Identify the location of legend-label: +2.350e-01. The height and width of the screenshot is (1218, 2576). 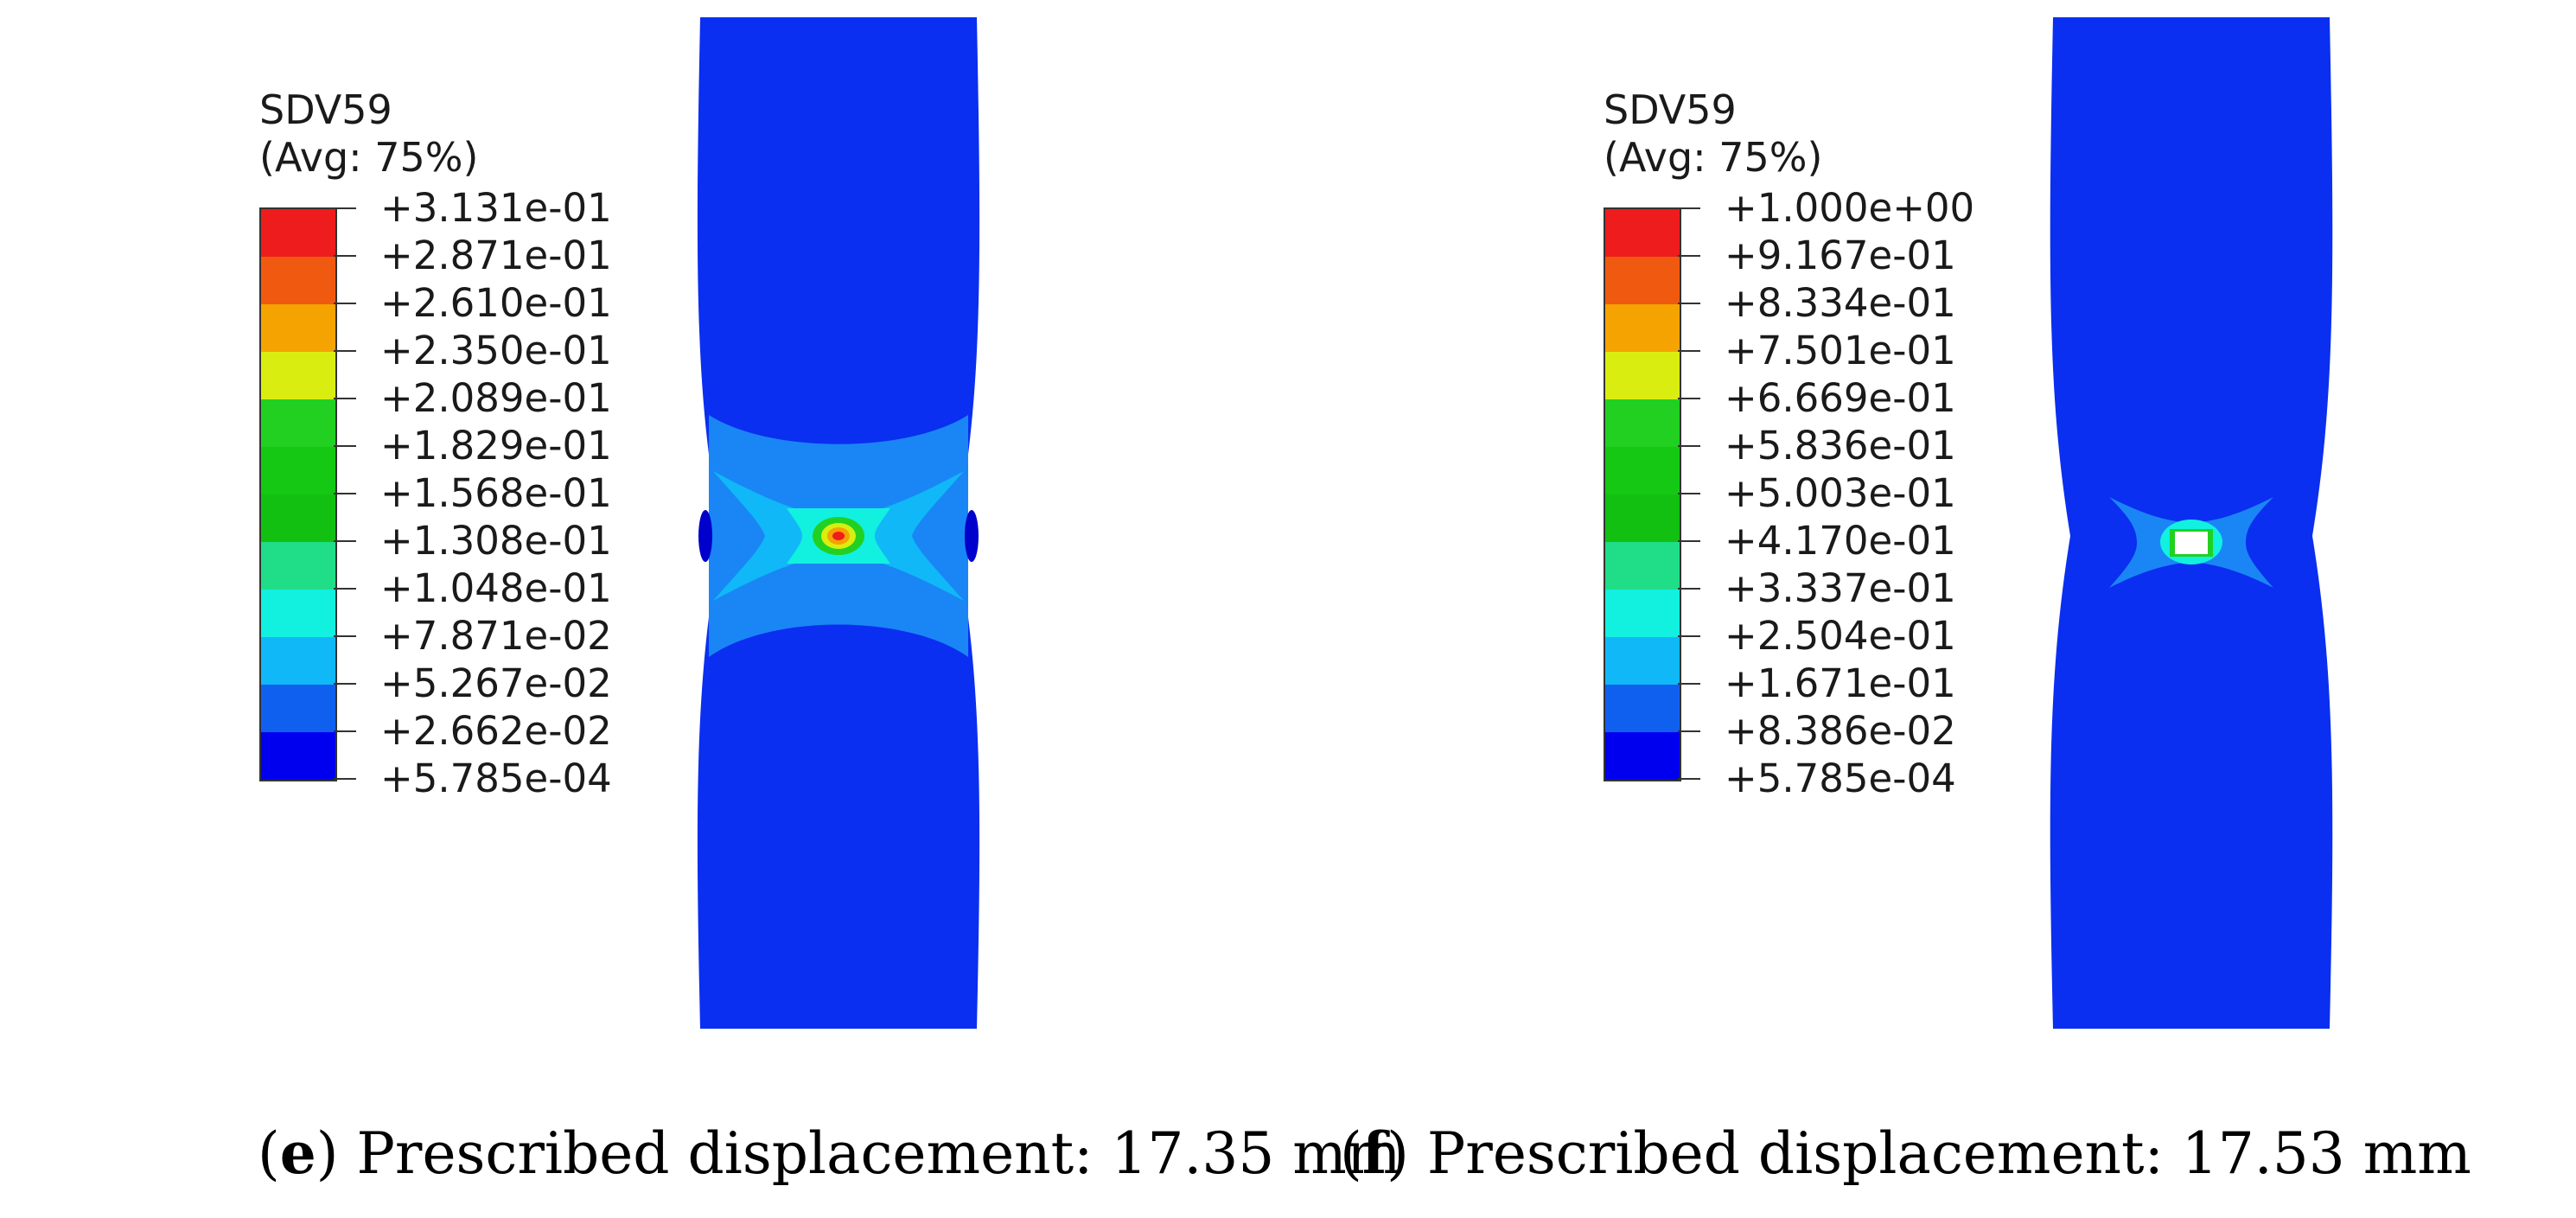
(496, 351).